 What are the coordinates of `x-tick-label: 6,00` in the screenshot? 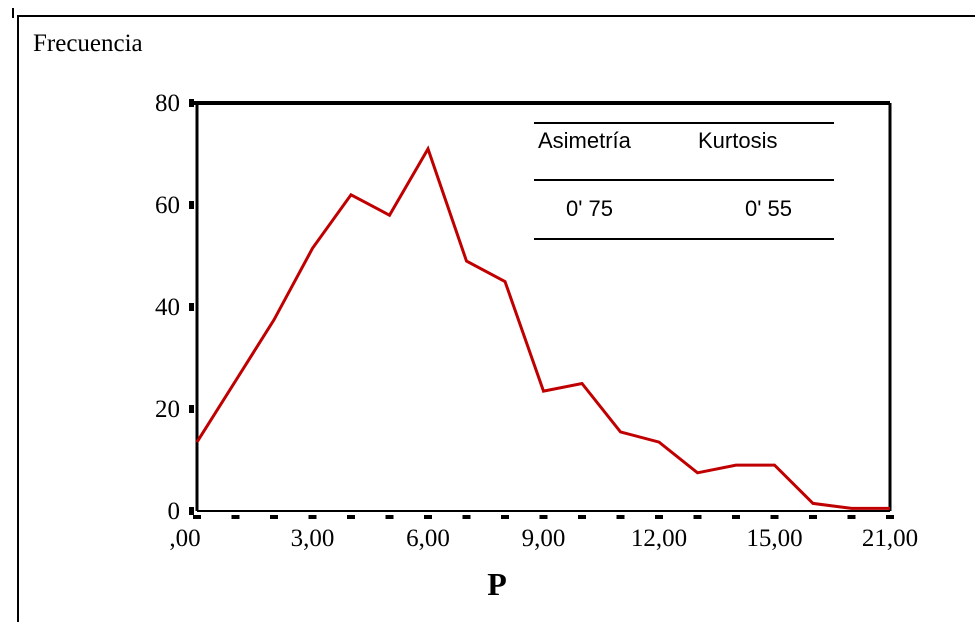 It's located at (428, 538).